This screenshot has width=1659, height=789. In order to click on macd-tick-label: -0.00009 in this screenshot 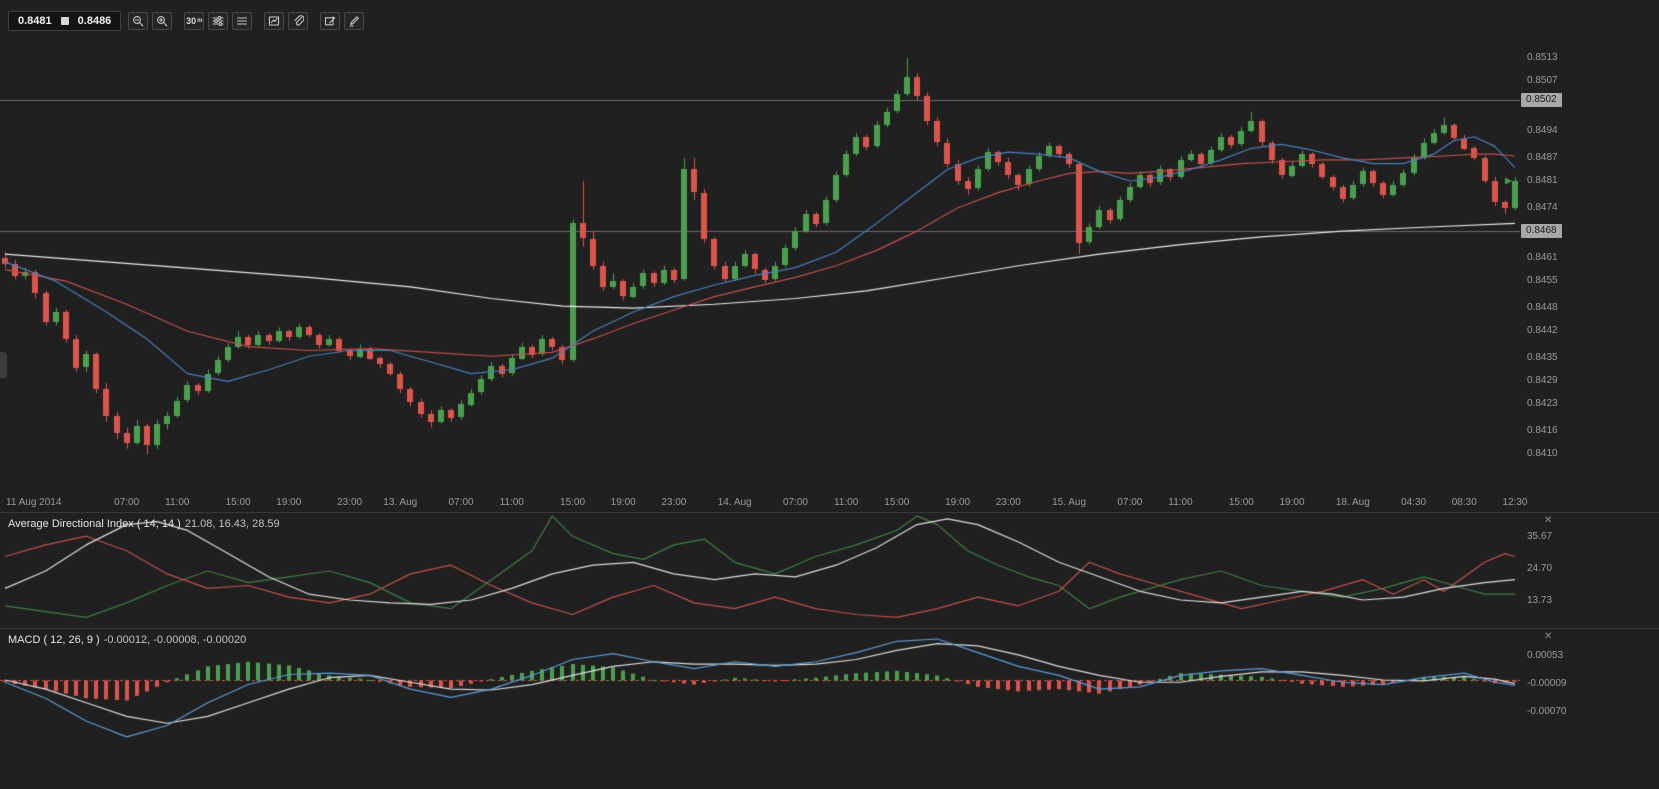, I will do `click(1547, 684)`.